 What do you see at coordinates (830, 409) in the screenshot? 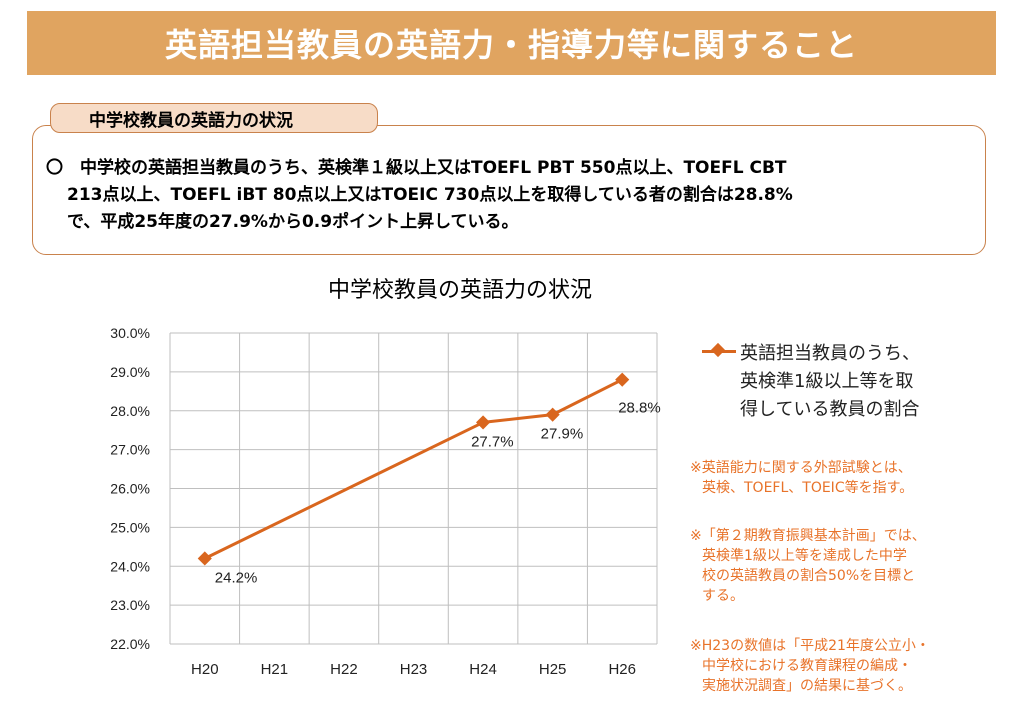
I see `legend-label-line: 得している教員の割合` at bounding box center [830, 409].